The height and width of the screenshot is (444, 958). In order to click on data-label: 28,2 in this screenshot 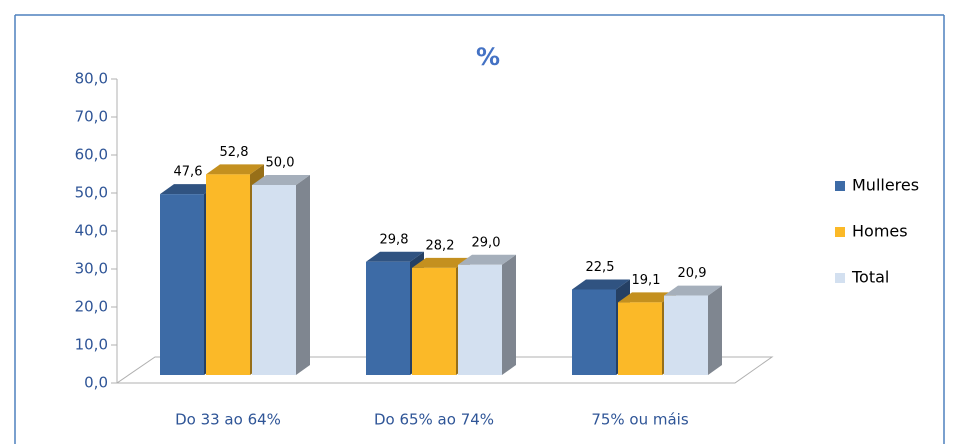, I will do `click(440, 245)`.